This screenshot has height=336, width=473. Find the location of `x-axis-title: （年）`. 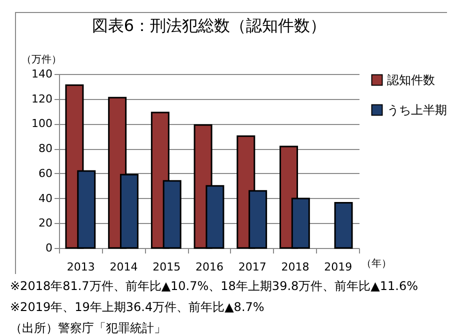

x-axis-title: （年） is located at coordinates (377, 264).